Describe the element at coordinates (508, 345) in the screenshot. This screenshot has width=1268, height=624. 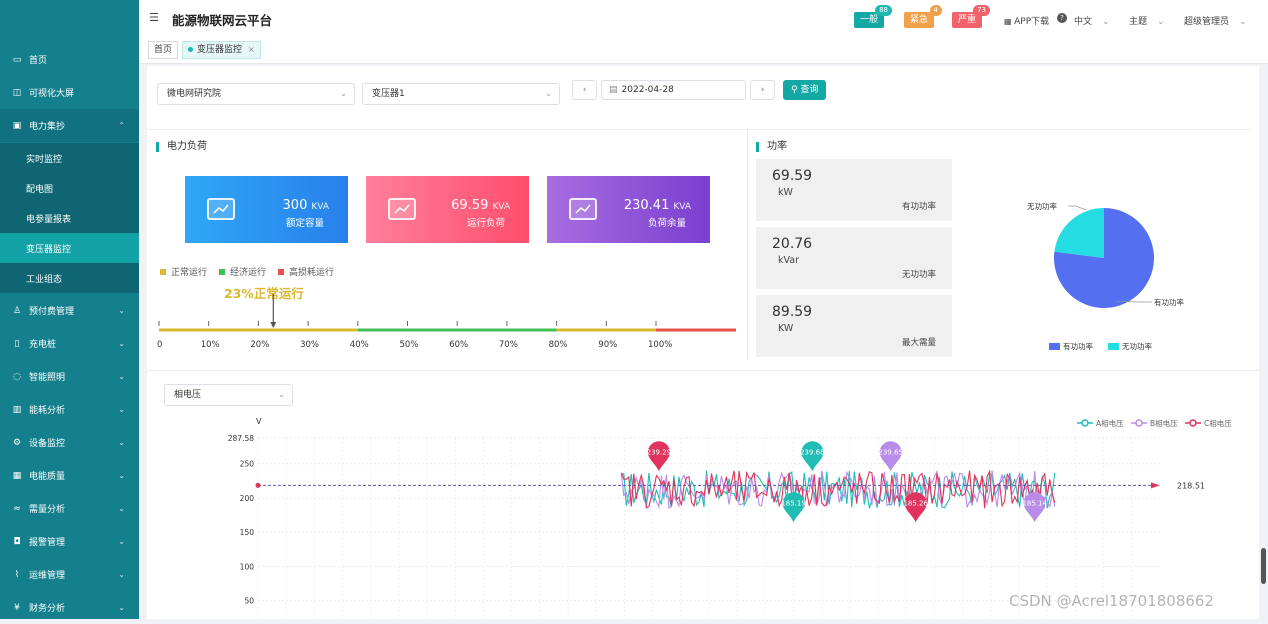
I see `scale-label: 70%` at that location.